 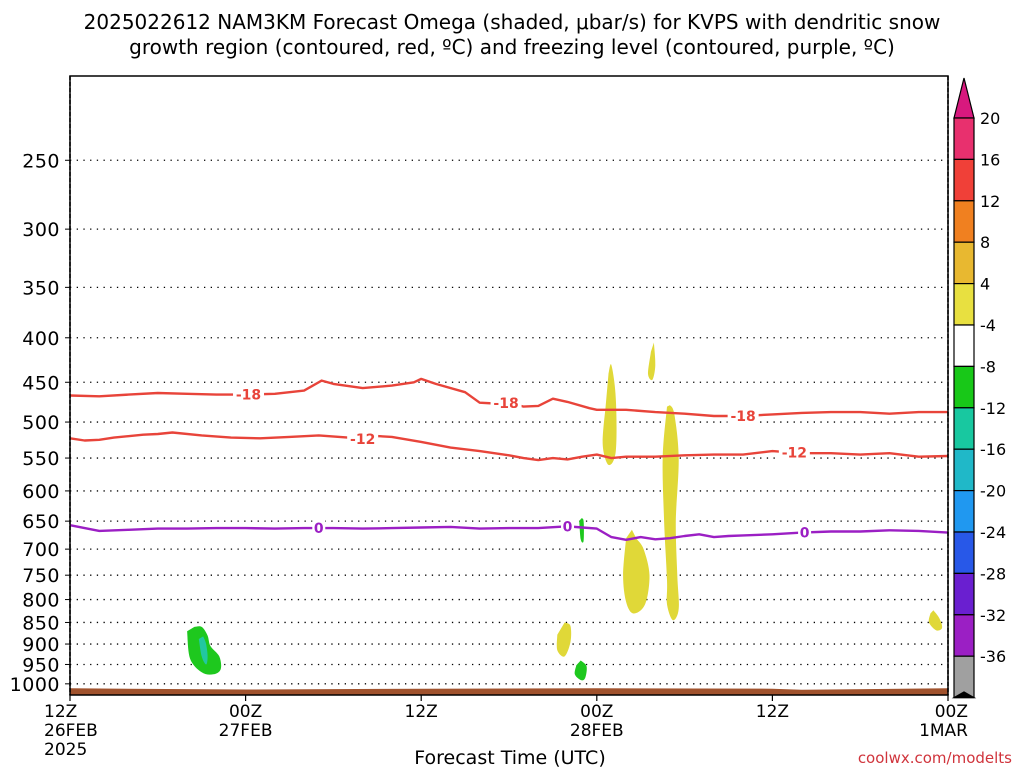 I want to click on x-tick-label-3-0: 00Z, so click(x=596, y=712).